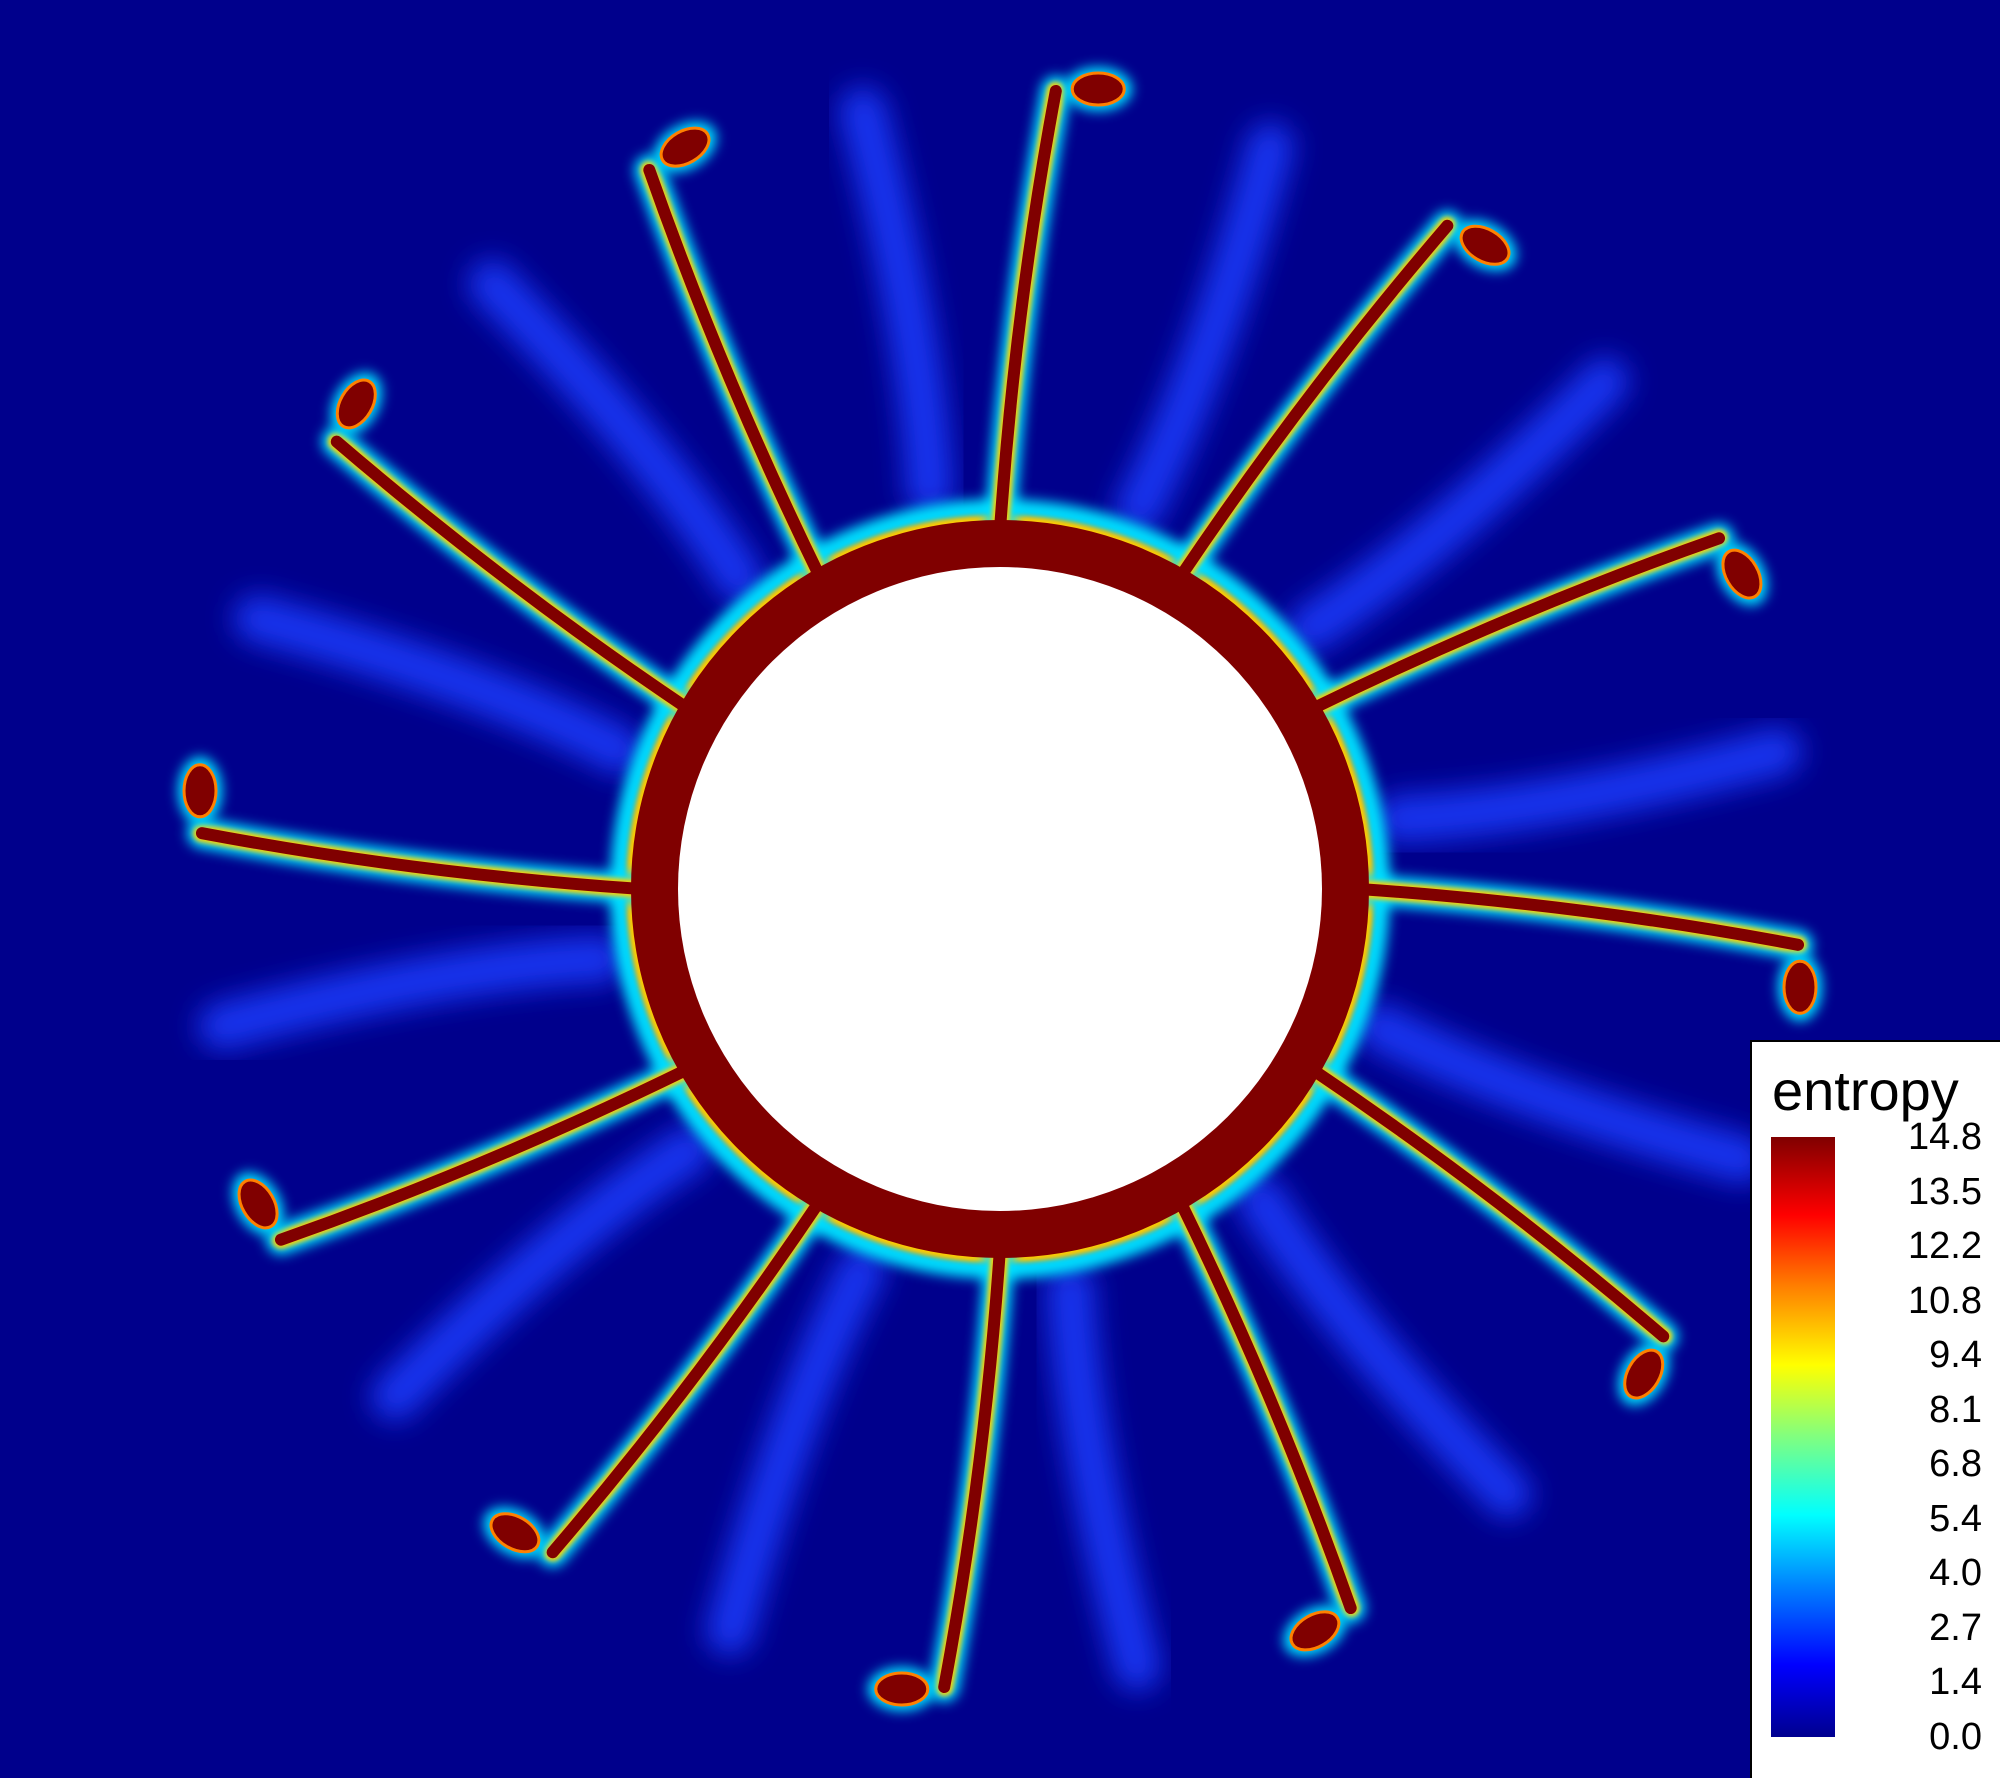 The height and width of the screenshot is (1778, 2000). Describe the element at coordinates (1955, 1409) in the screenshot. I see `colorbar-tick-label: 8.1` at that location.